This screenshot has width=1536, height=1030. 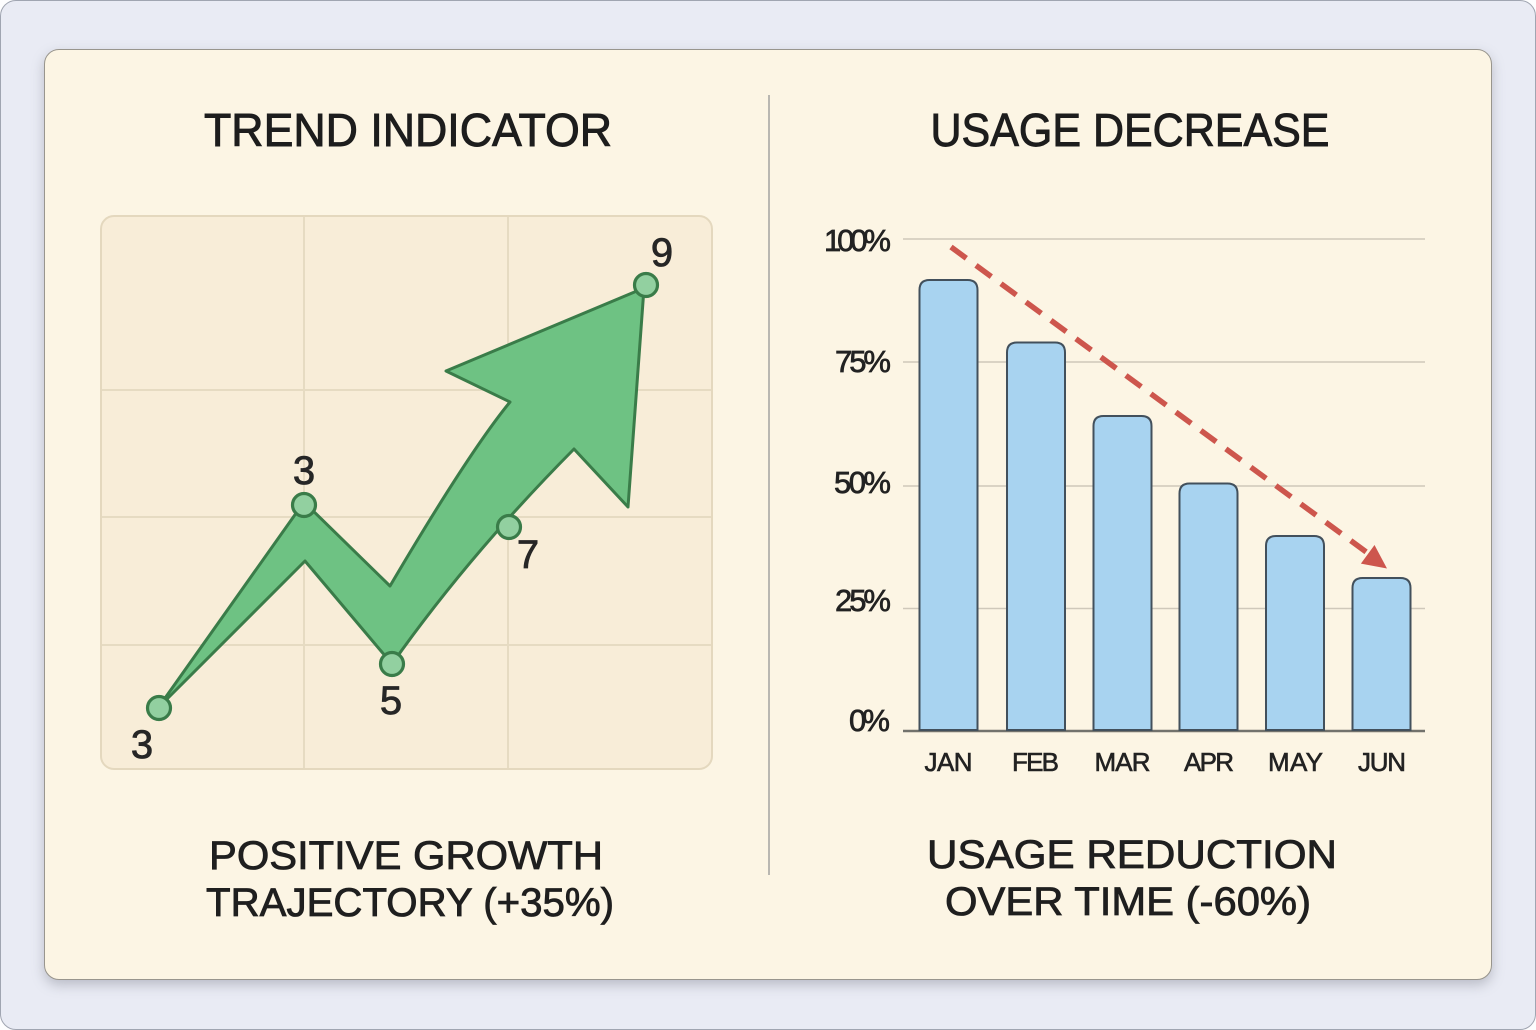 I want to click on svg-text: 25%, so click(x=863, y=600).